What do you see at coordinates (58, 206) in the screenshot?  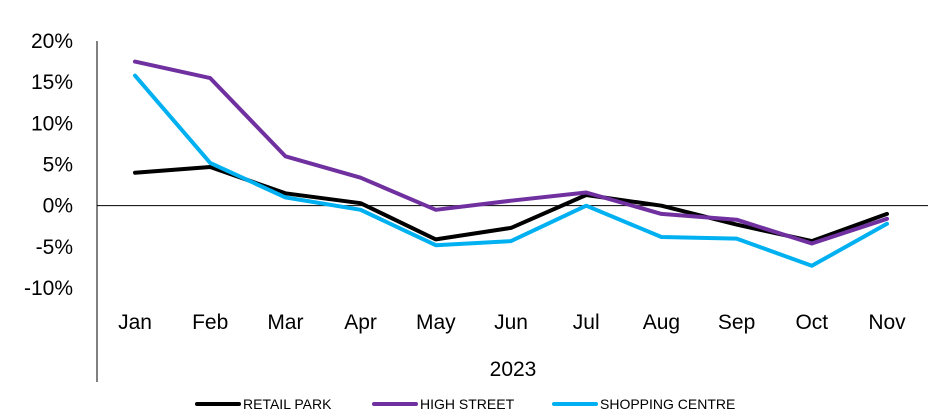 I see `y-tick-label: 0%` at bounding box center [58, 206].